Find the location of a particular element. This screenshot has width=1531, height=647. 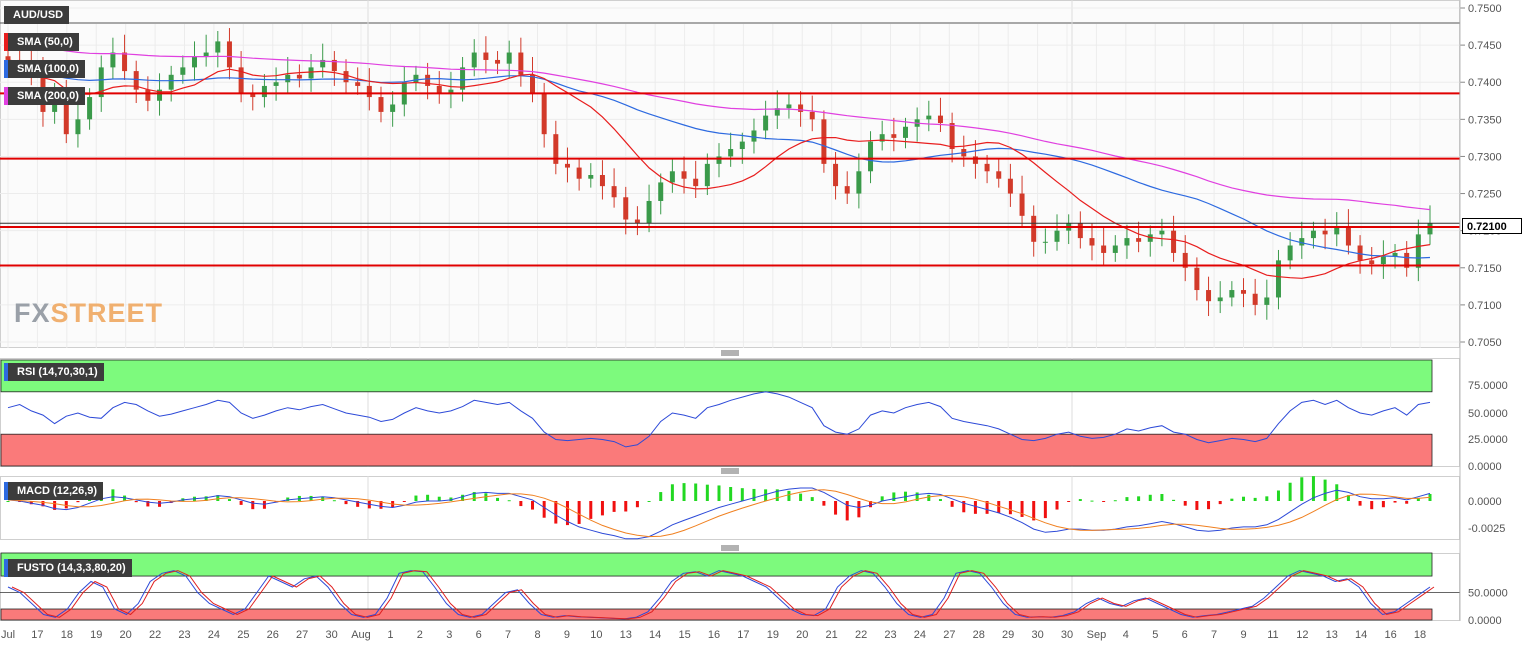

y-tick-label: 0.7050 is located at coordinates (1485, 343).